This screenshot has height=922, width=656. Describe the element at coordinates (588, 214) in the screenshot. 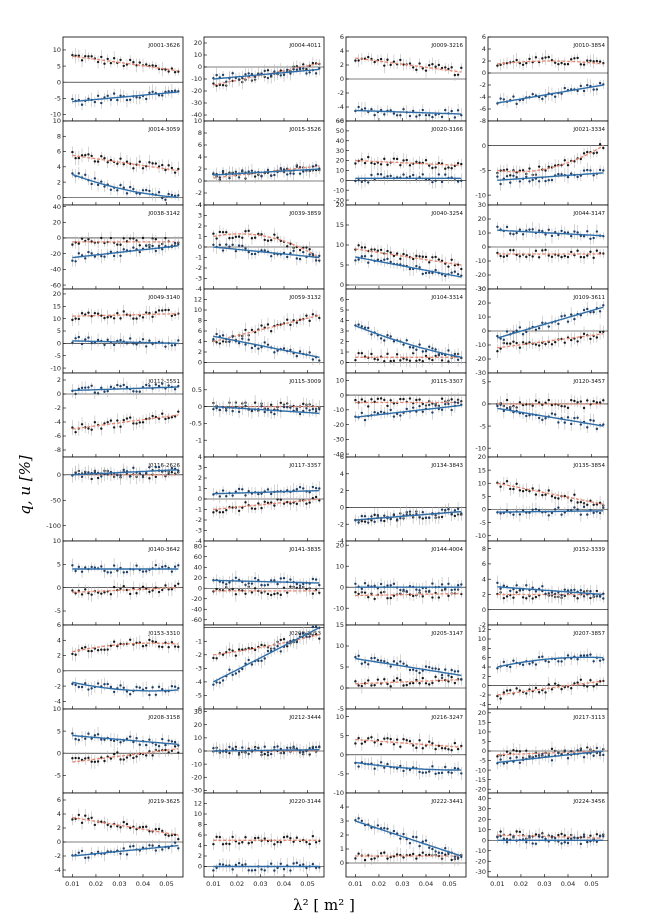

I see `panel-title: J0044-3147` at that location.